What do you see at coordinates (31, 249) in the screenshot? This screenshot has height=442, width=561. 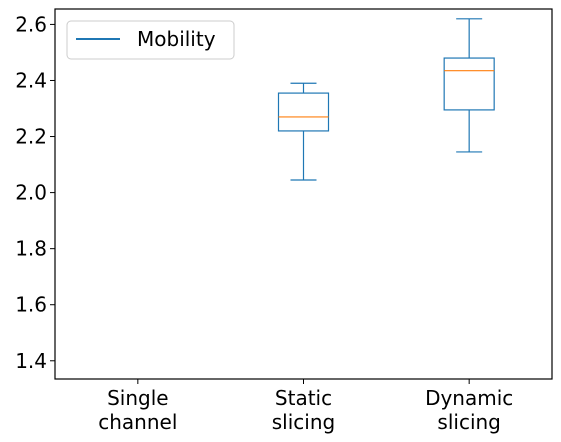 I see `y-tick-label: 1.8` at bounding box center [31, 249].